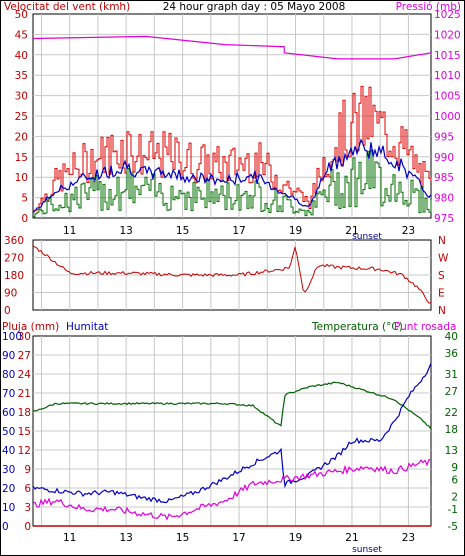 This screenshot has width=465, height=556. Describe the element at coordinates (8, 451) in the screenshot. I see `y-tick-label-humidity: 40` at that location.